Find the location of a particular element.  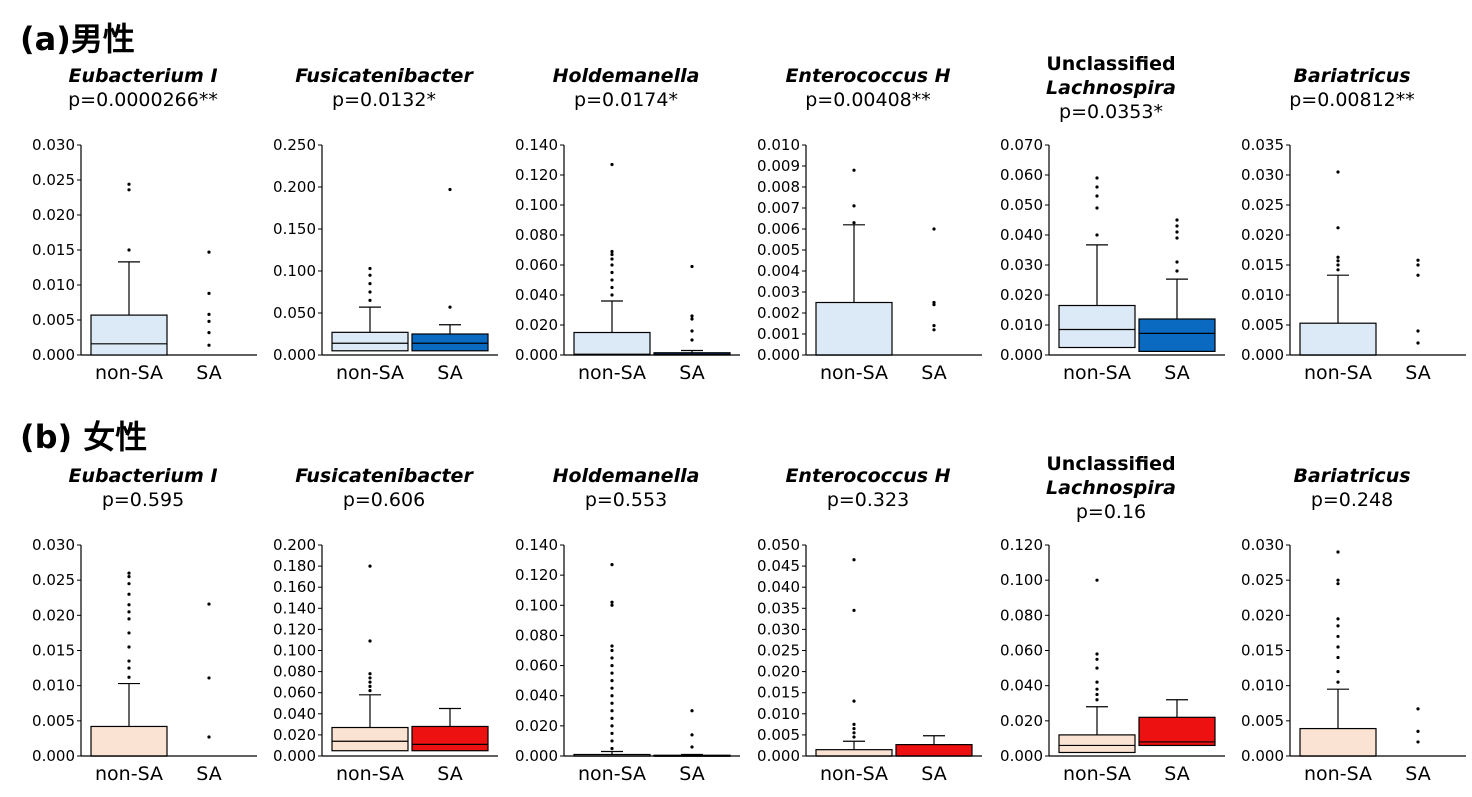

p-value: p=0.00408** is located at coordinates (868, 100).